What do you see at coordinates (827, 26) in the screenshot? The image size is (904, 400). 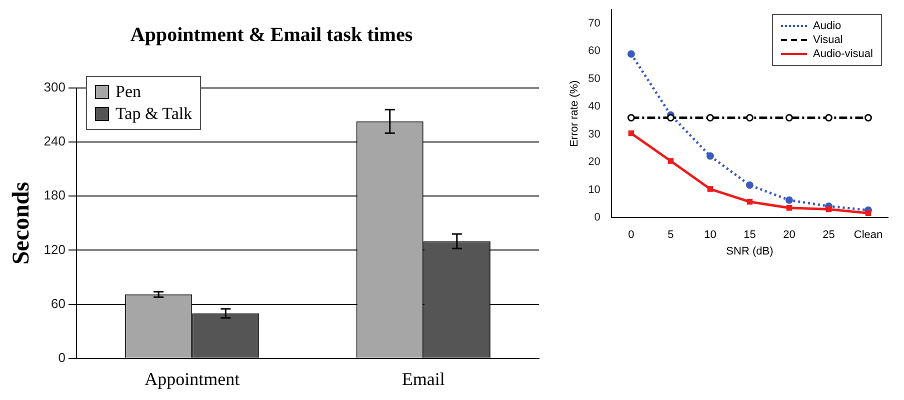 I see `legend-label: Audio` at bounding box center [827, 26].